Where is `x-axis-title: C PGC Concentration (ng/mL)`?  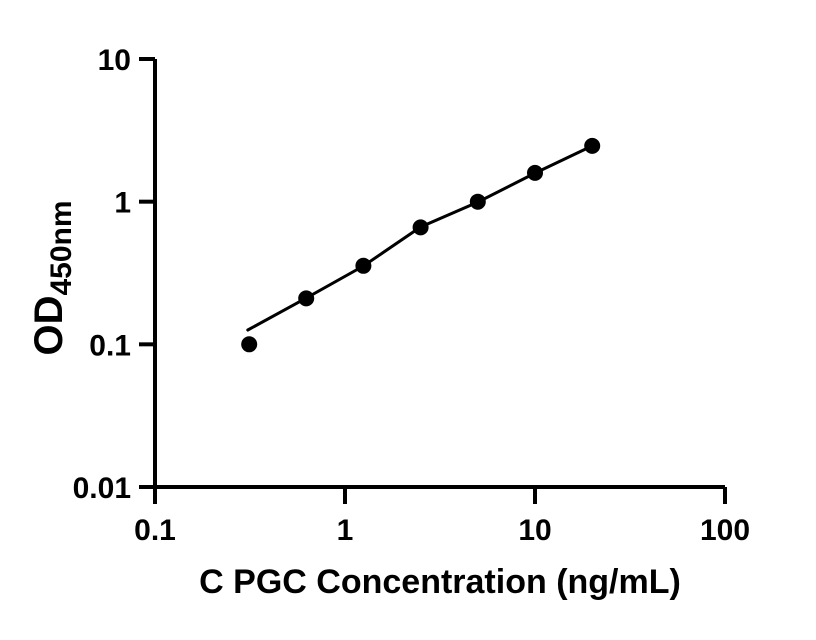
x-axis-title: C PGC Concentration (ng/mL) is located at coordinates (440, 582).